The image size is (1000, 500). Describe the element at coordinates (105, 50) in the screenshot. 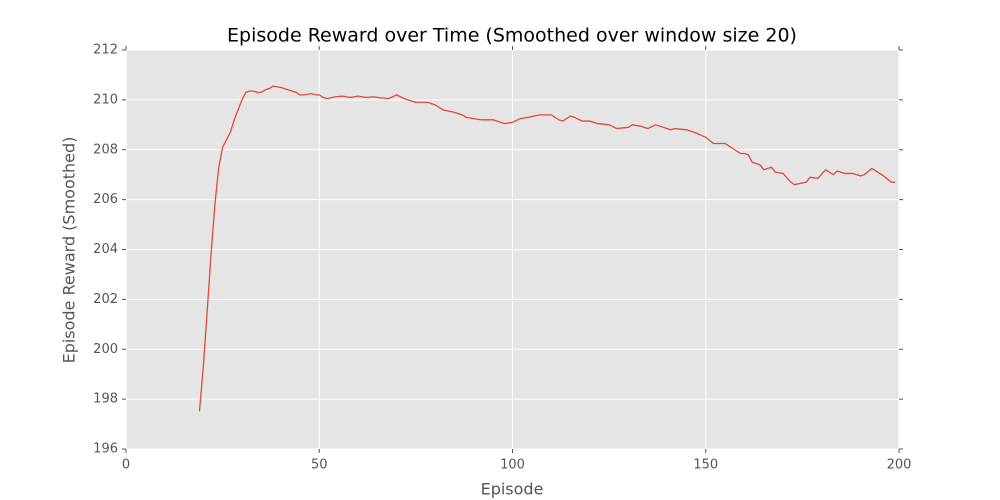

I see `y-tick-label: 212` at that location.